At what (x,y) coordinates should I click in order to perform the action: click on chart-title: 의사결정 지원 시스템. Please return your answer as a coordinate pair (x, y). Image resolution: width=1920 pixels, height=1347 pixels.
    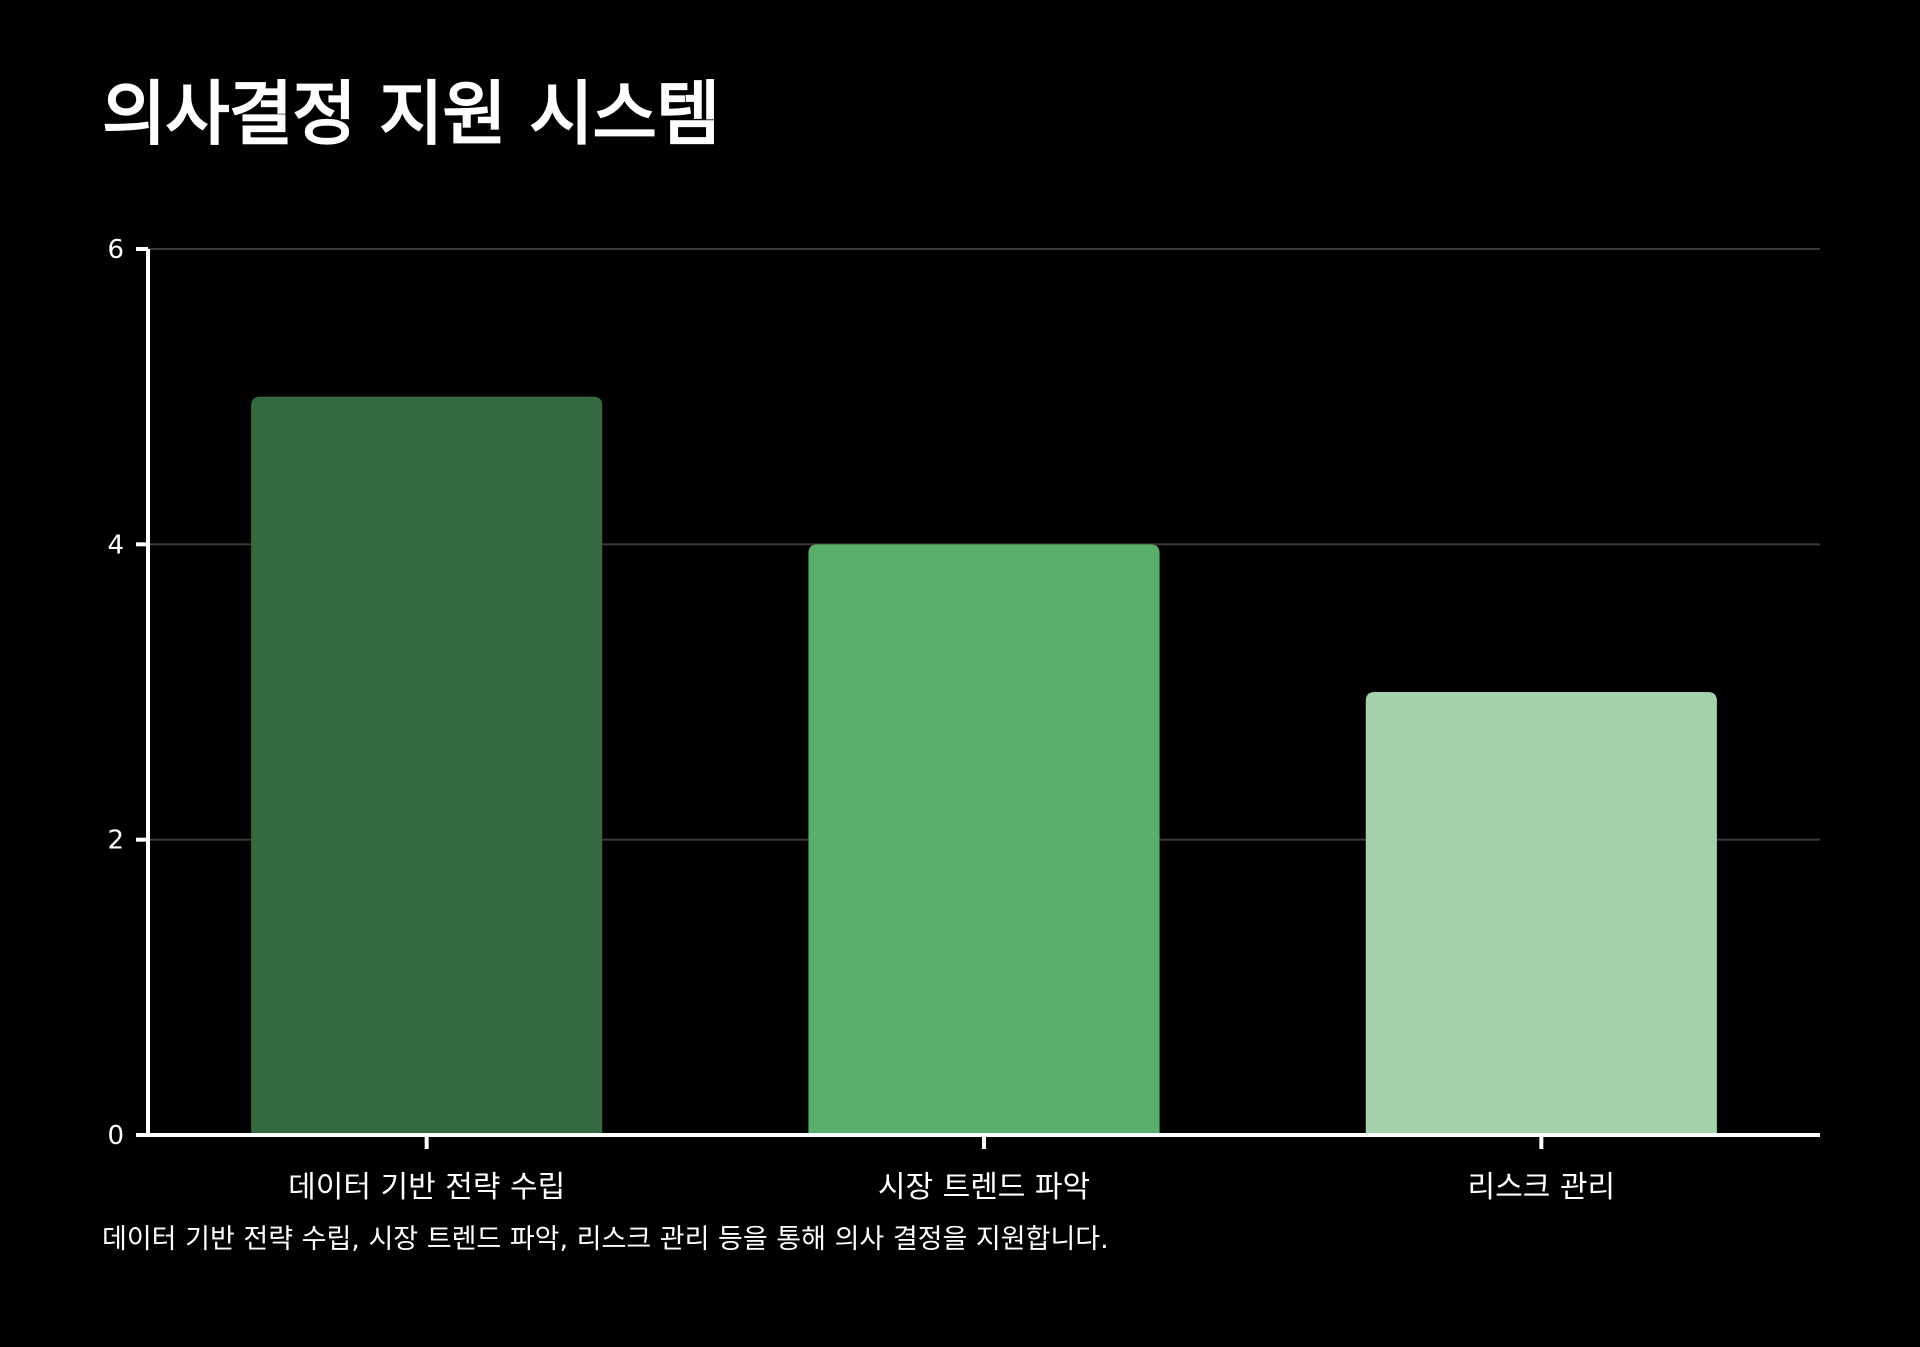
    Looking at the image, I should click on (411, 114).